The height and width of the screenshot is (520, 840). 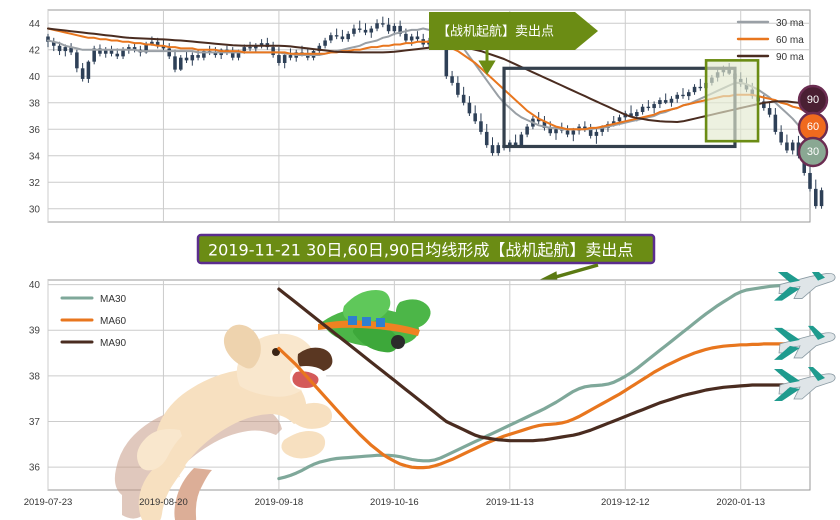 I want to click on x-tick-label: 2020-01-13, so click(x=740, y=502).